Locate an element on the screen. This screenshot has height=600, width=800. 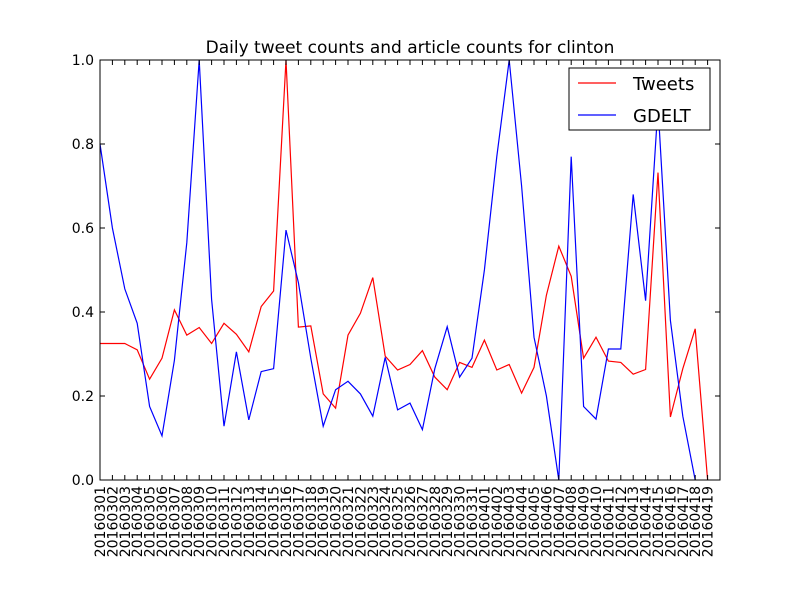
x-tick-label: 20160301 is located at coordinates (101, 521).